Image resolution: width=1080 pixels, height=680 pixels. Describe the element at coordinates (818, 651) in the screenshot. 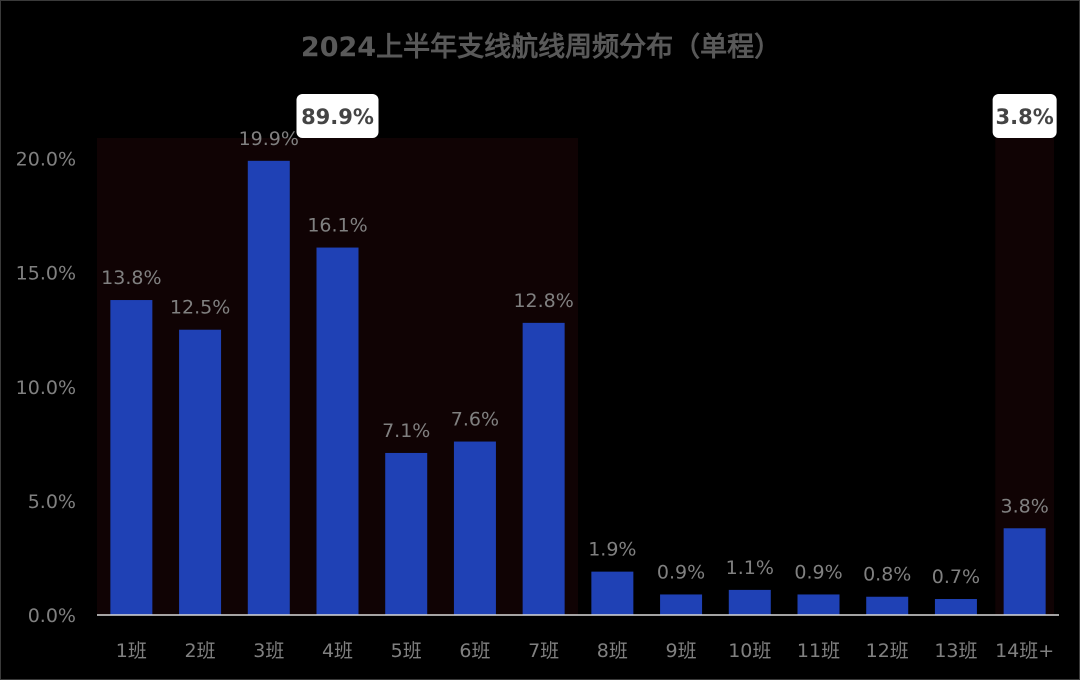

I see `category-label: 11班` at that location.